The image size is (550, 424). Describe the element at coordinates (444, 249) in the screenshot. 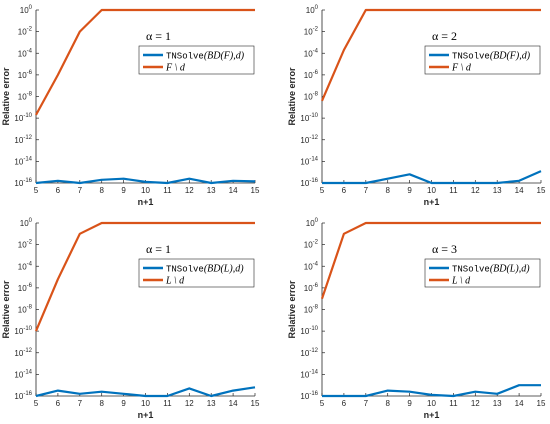

I see `alpha-annotation: α = 3` at that location.